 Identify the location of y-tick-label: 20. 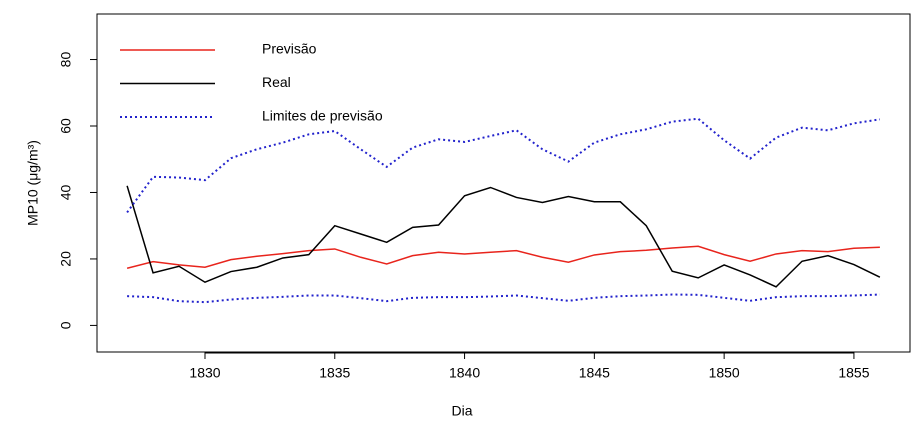
(66, 259).